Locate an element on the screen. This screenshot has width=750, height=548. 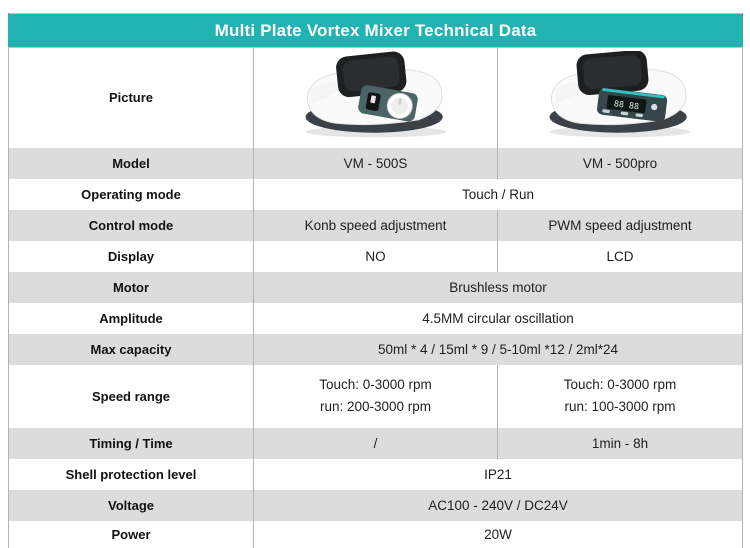
operating-mode-value: Touch / Run is located at coordinates (498, 194).